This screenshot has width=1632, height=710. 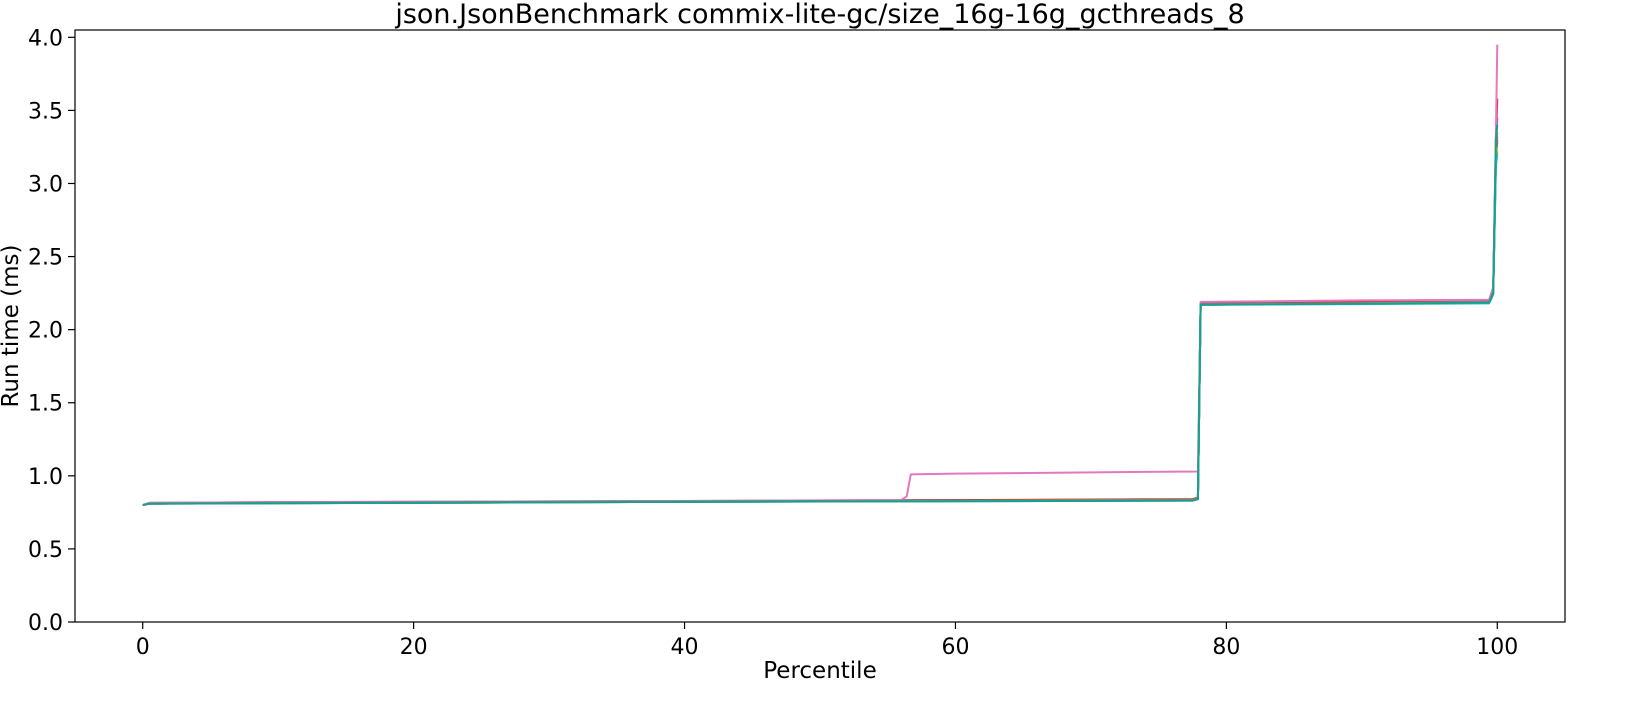 I want to click on x-tick-label: 20, so click(x=414, y=647).